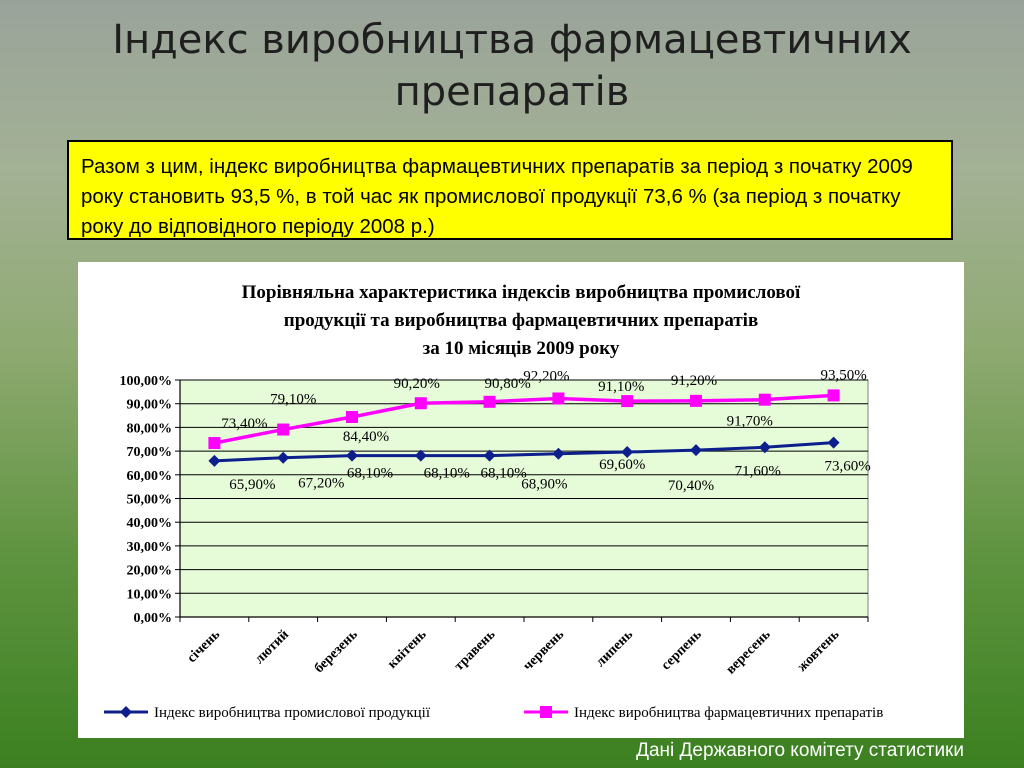 This screenshot has width=1024, height=768. I want to click on chart-title-line: за 10 місяців 2009 року, so click(521, 348).